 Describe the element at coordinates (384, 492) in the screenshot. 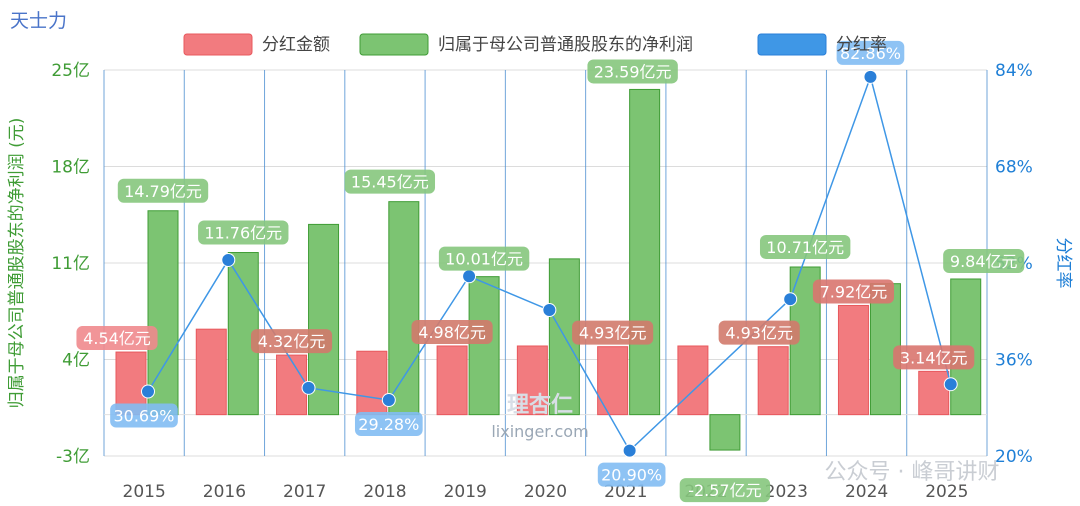

I see `x-tick-label: 2018` at that location.